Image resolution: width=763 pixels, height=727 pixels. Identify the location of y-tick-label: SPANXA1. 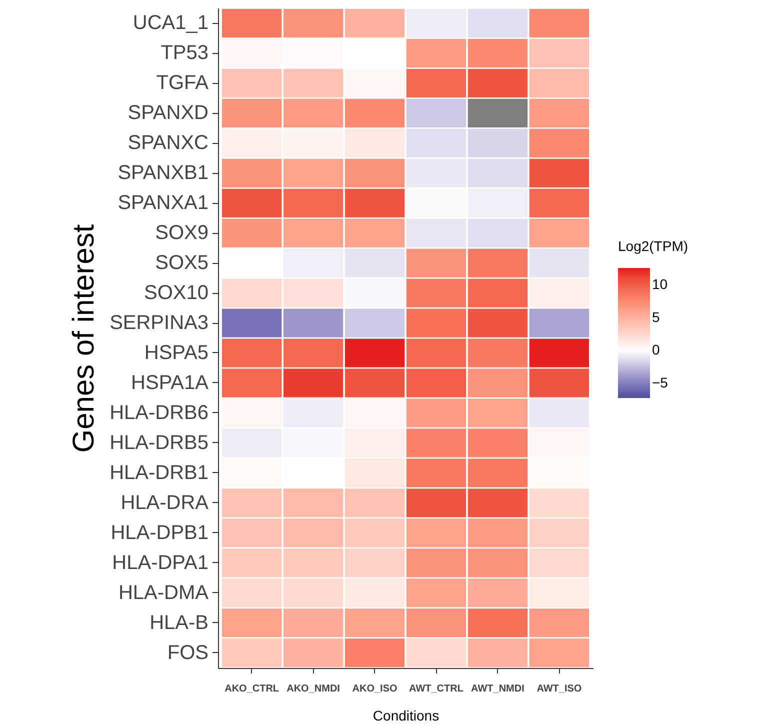
(163, 203).